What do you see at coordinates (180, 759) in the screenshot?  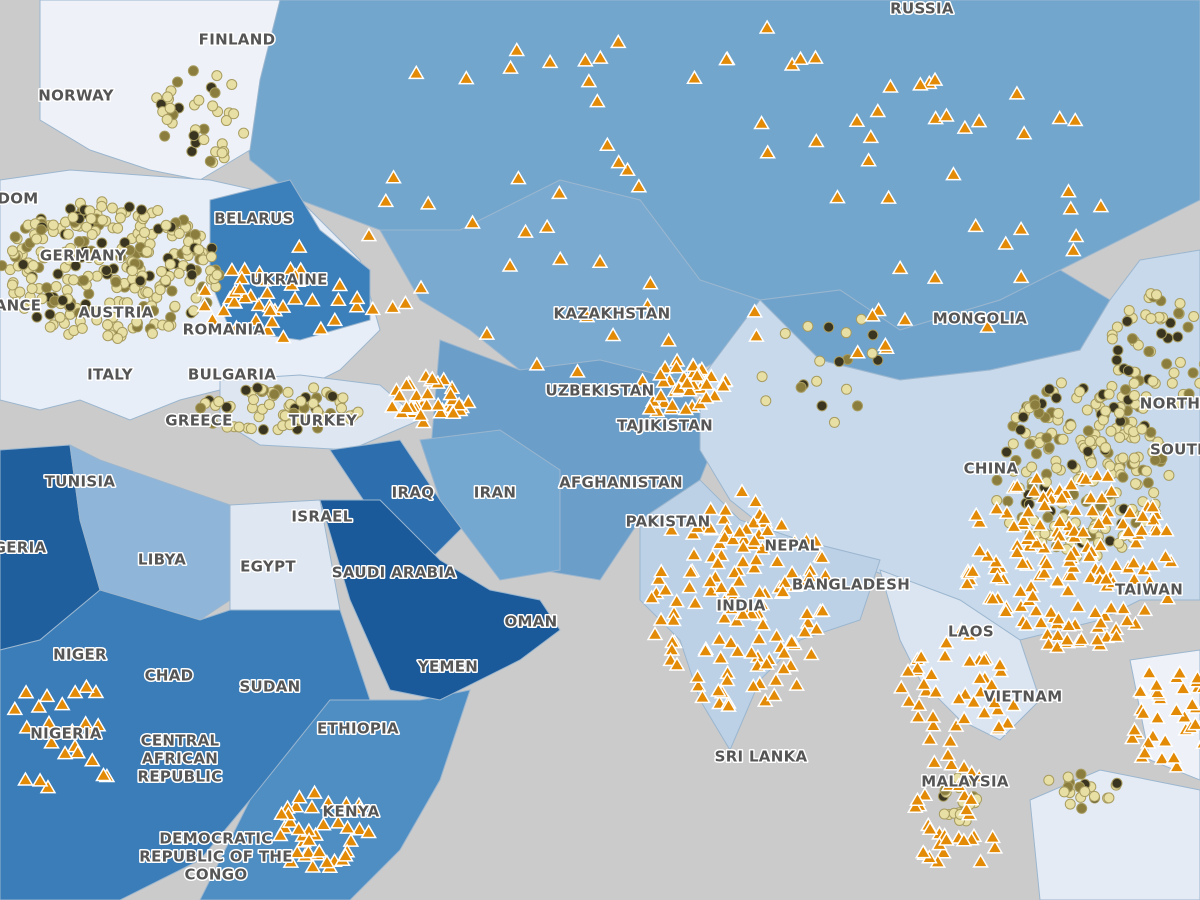 I see `country-label: AFRICAN` at bounding box center [180, 759].